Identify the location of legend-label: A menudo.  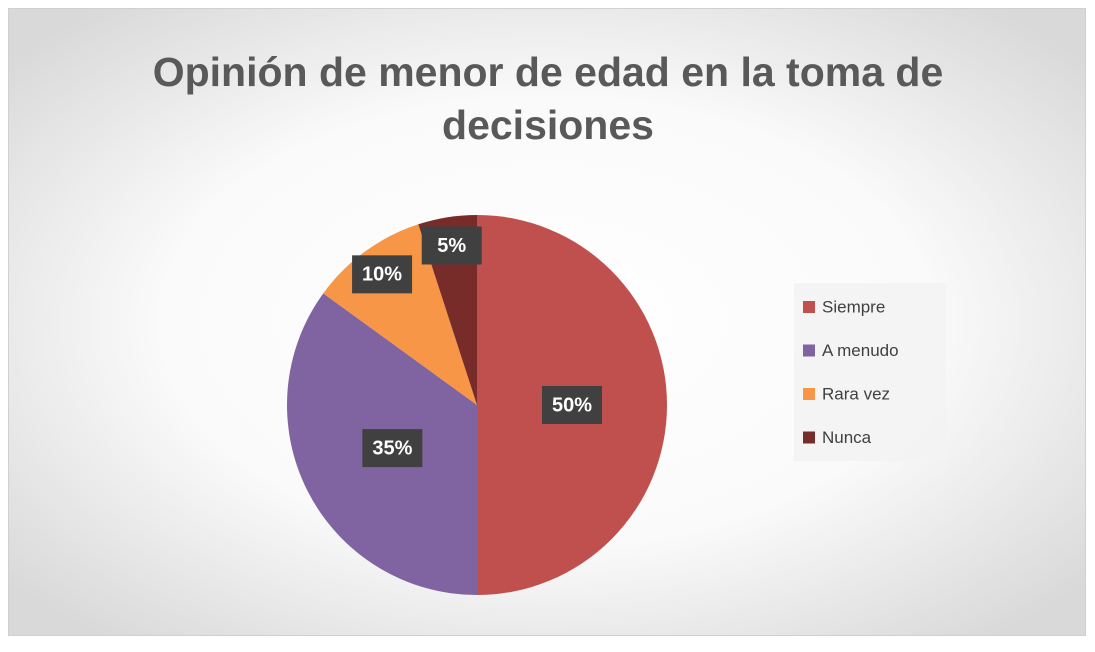
(860, 350).